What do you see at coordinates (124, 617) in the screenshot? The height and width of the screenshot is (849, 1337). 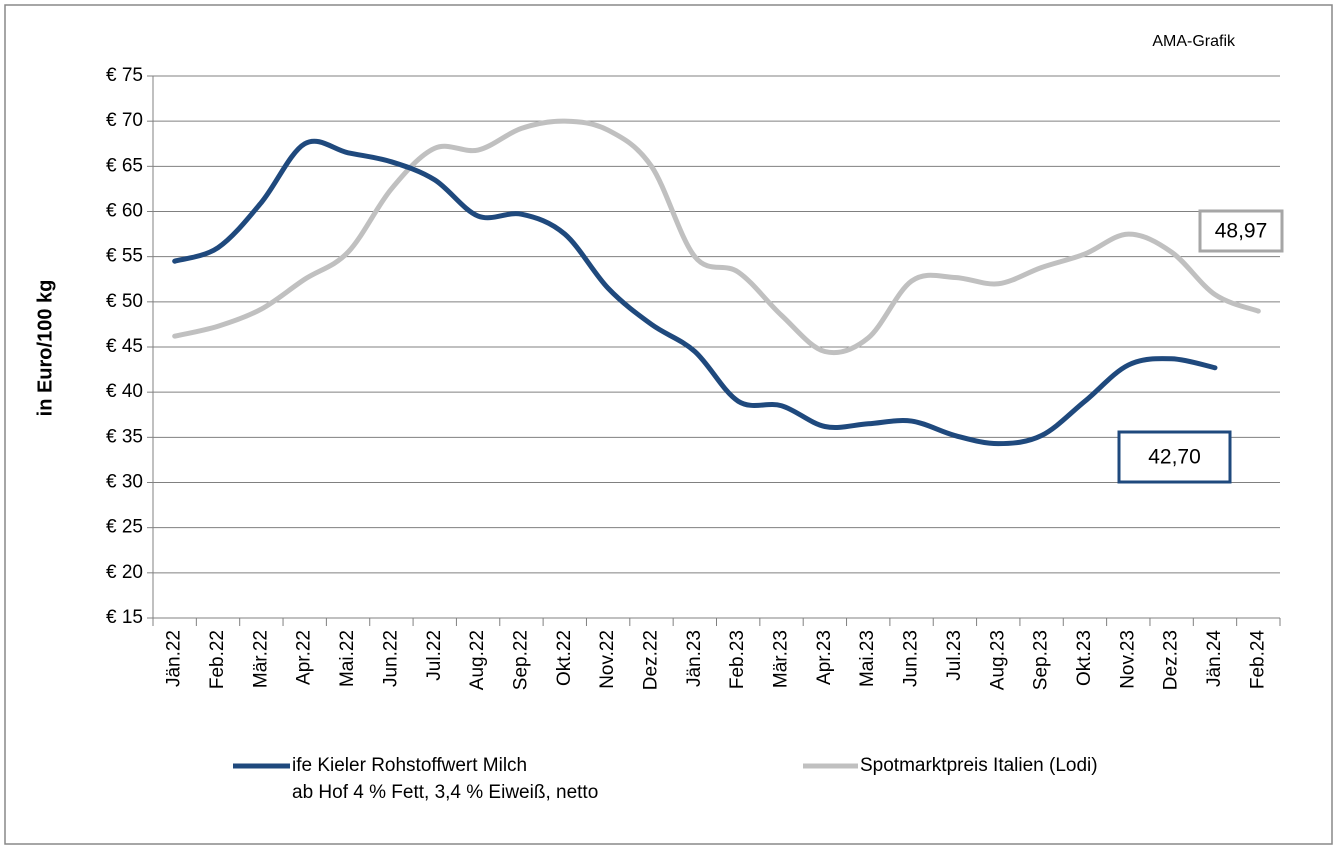 I see `y-tick-label: € 15` at bounding box center [124, 617].